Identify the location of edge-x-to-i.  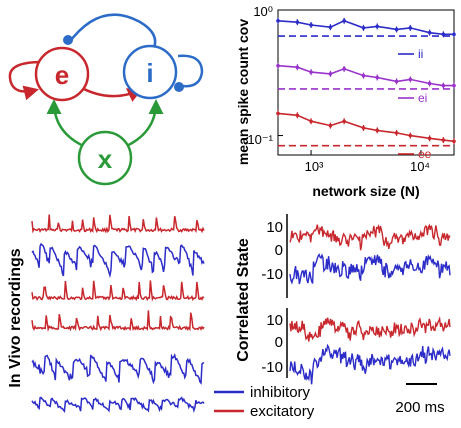
(142, 124).